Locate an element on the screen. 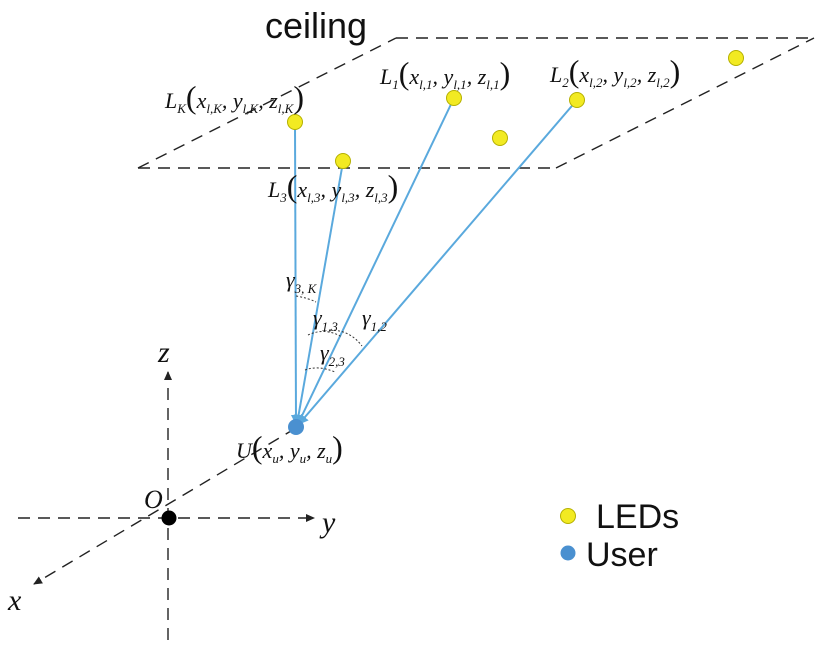  y-axis-label: y is located at coordinates (327, 522).